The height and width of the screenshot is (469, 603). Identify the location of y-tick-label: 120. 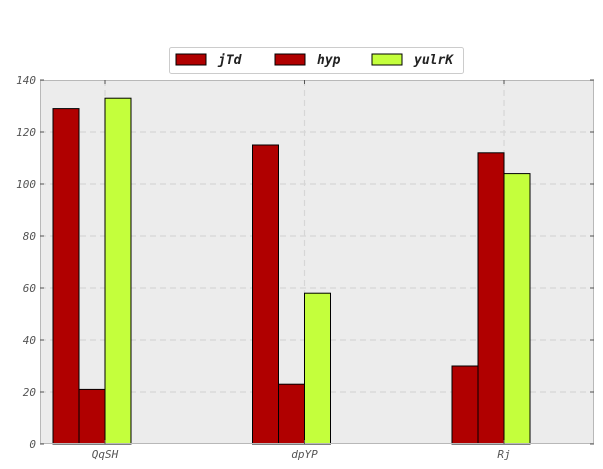
(26, 132).